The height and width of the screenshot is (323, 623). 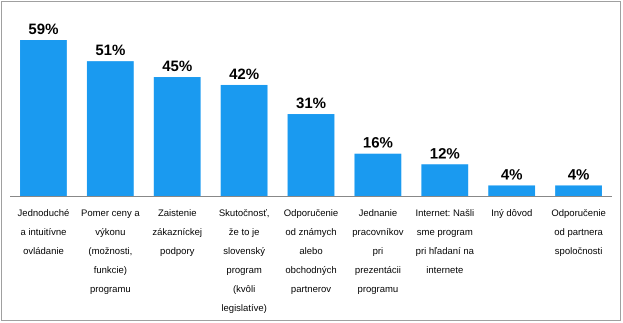 What do you see at coordinates (177, 232) in the screenshot?
I see `x-tick-label: Zaistenie zákazníckej podpory` at bounding box center [177, 232].